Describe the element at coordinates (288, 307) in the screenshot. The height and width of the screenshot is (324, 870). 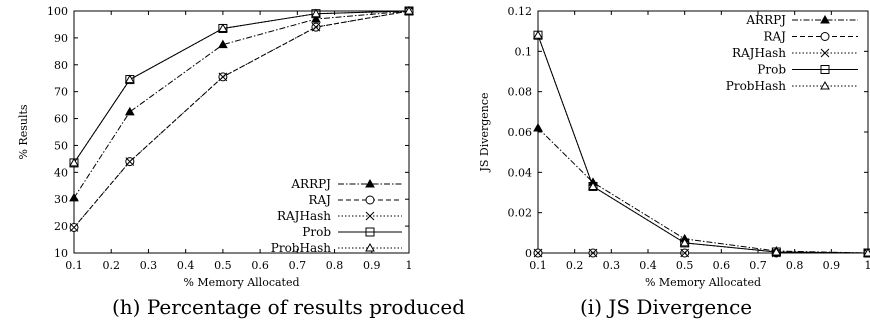
I see `caption-left: (h) Percentage of results produced` at that location.